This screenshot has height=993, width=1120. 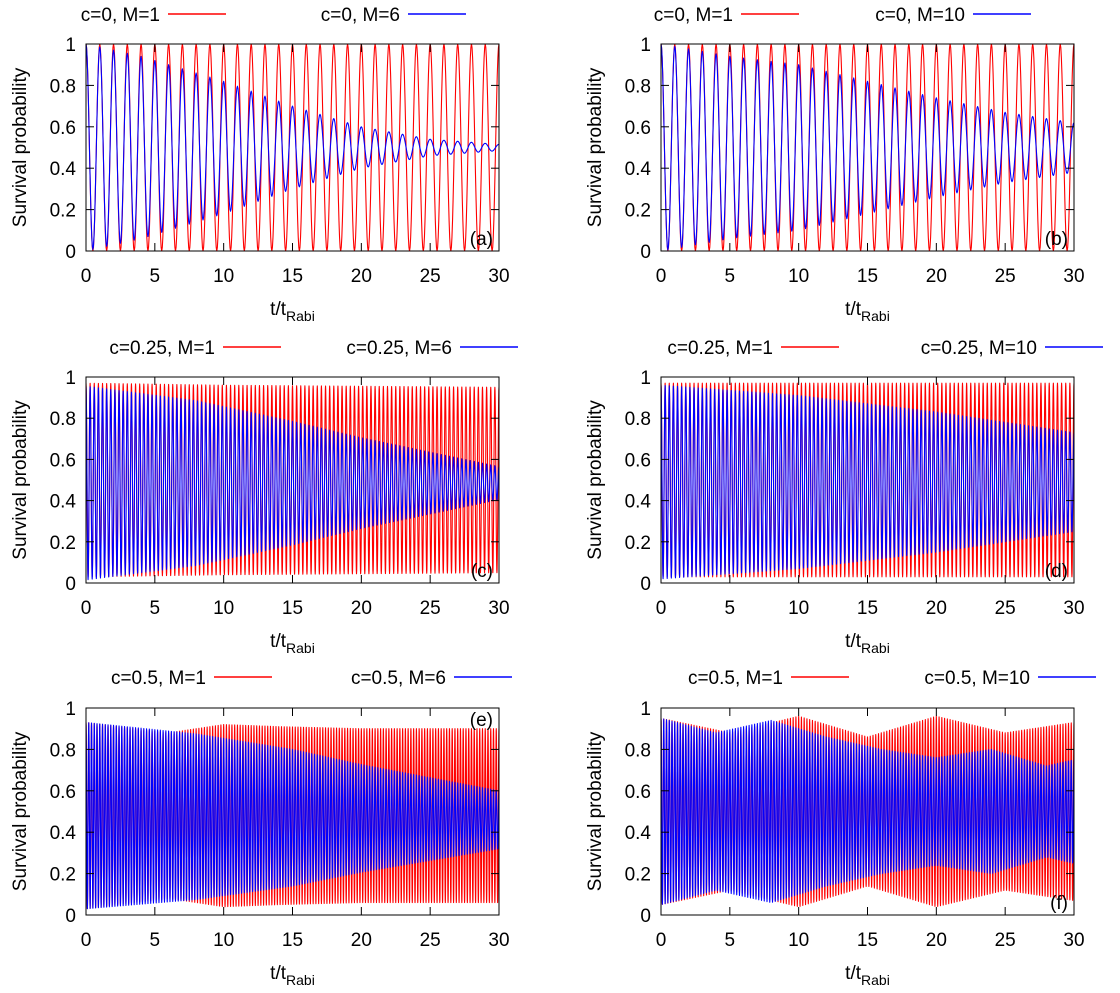 What do you see at coordinates (979, 348) in the screenshot?
I see `legend-label: c=0.25, M=10` at bounding box center [979, 348].